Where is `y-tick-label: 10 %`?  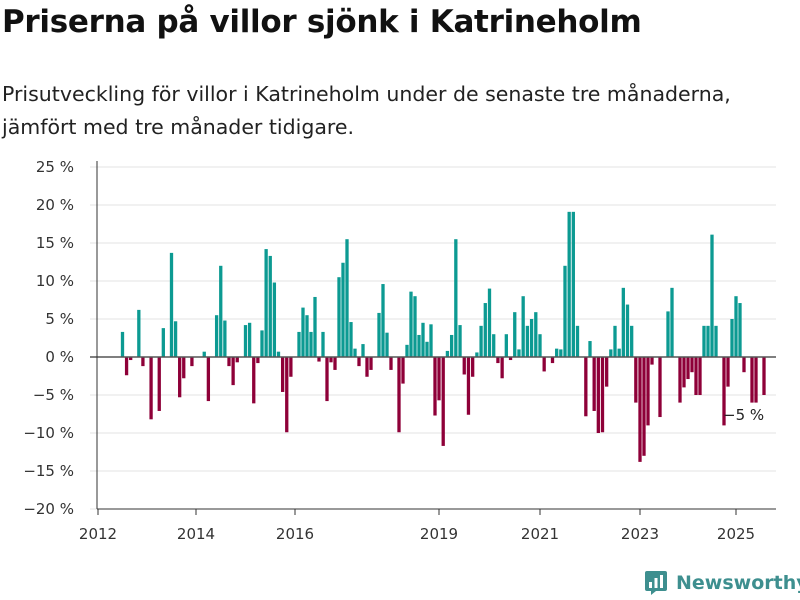 y-tick-label: 10 % is located at coordinates (55, 281).